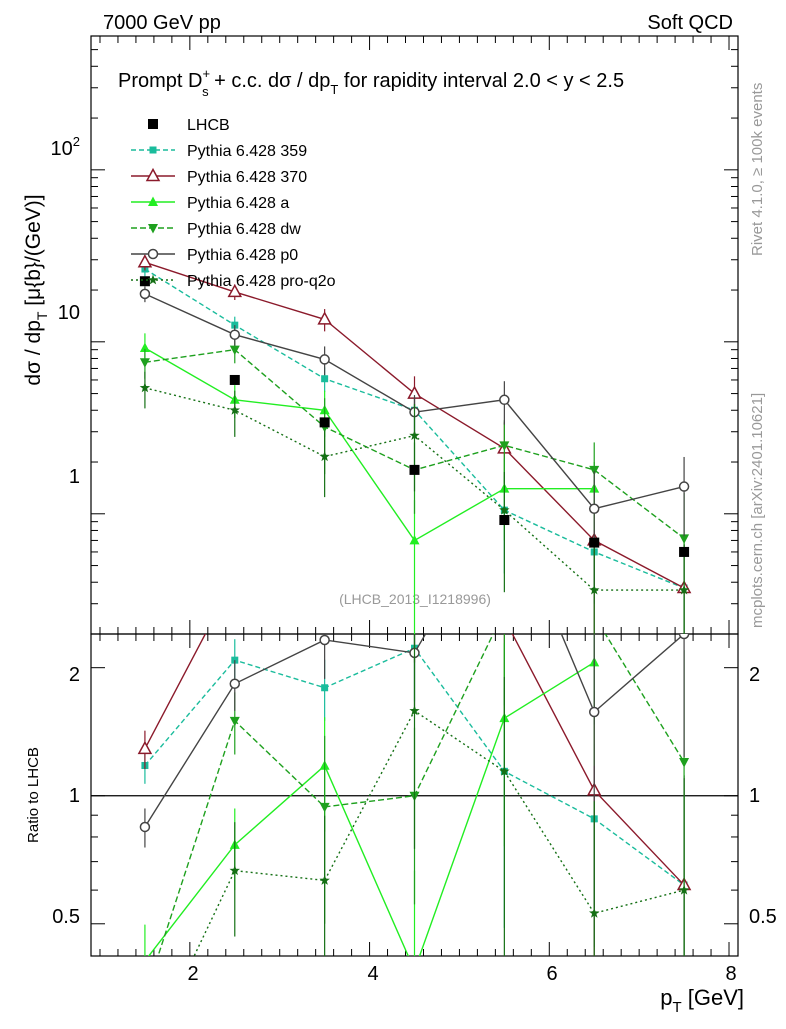 This screenshot has height=1029, width=786. I want to click on ratio-y-tick-label-left: 1, so click(74, 796).